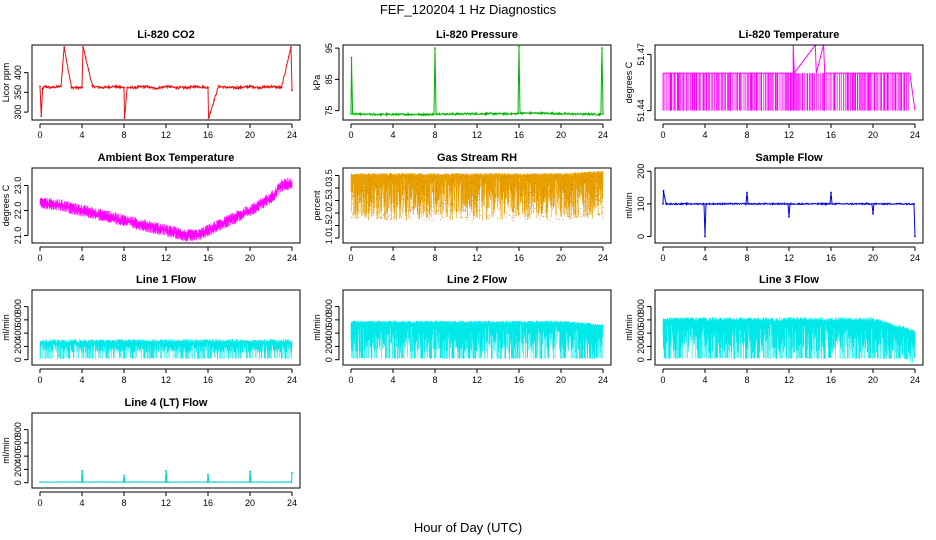 The width and height of the screenshot is (936, 540). What do you see at coordinates (477, 158) in the screenshot?
I see `panel-title: Gas Stream RH` at bounding box center [477, 158].